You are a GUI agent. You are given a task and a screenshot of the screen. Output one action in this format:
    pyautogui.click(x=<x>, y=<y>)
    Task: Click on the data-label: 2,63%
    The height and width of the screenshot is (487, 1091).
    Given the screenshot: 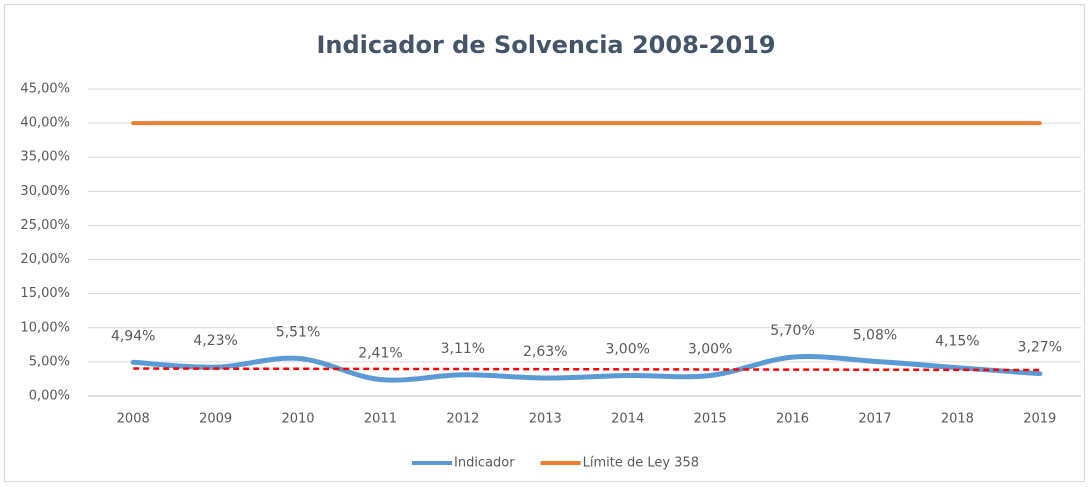 What is the action you would take?
    pyautogui.click(x=545, y=352)
    